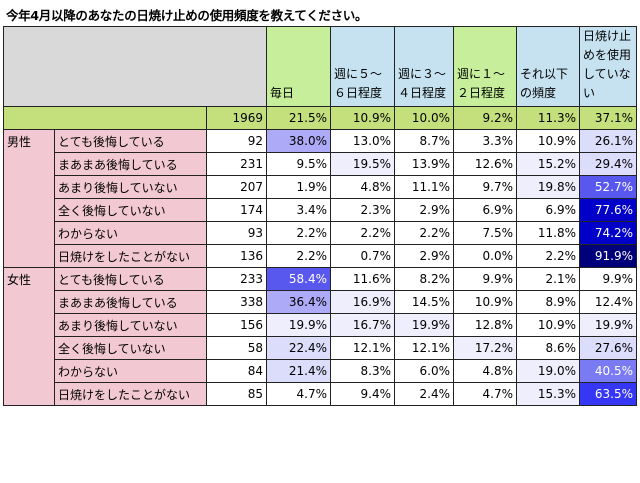 This screenshot has width=640, height=483. What do you see at coordinates (608, 210) in the screenshot?
I see `value-cell: 77.6%` at bounding box center [608, 210].